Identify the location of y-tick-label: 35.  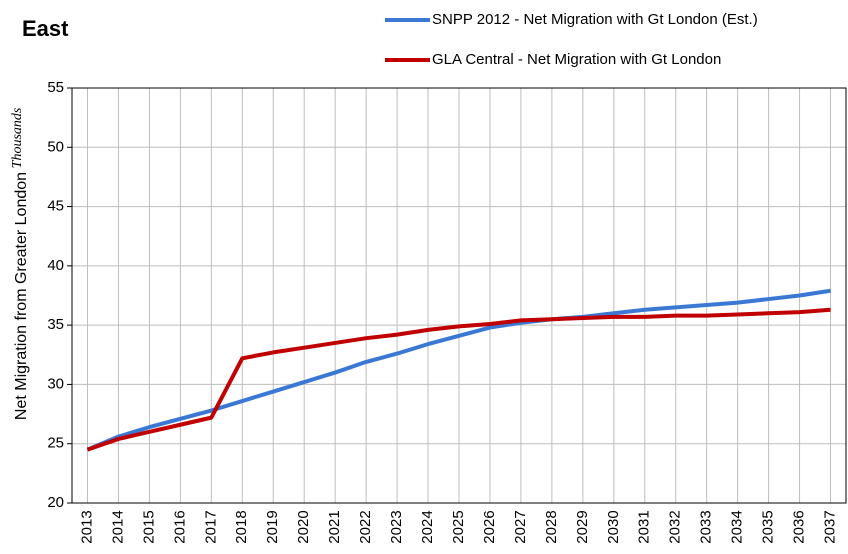
(55, 324).